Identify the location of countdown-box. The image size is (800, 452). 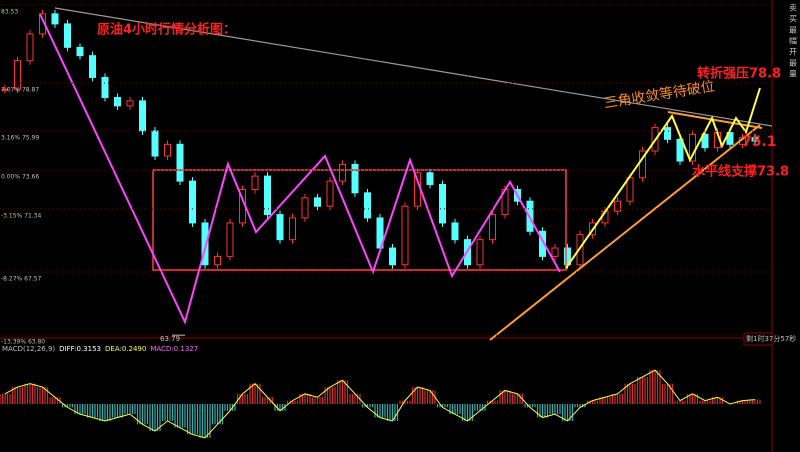
(758, 339).